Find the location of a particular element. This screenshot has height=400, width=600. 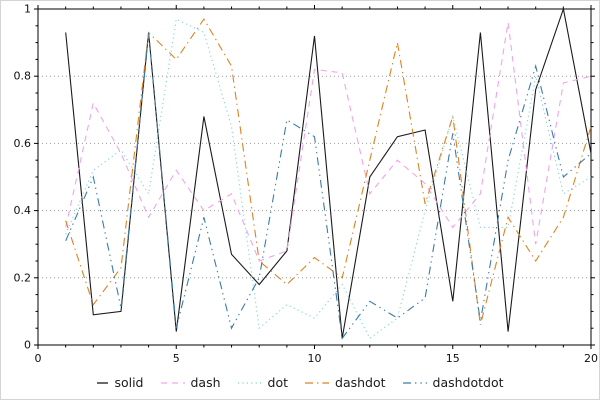

legend-entry-dashdot: dashdot is located at coordinates (345, 382).